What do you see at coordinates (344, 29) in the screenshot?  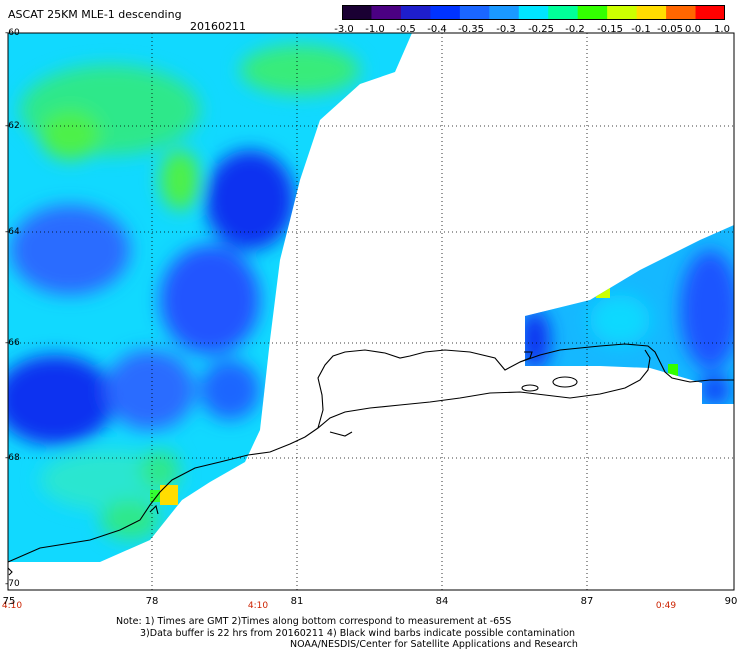 I see `colorbar-label: -3.0` at bounding box center [344, 29].